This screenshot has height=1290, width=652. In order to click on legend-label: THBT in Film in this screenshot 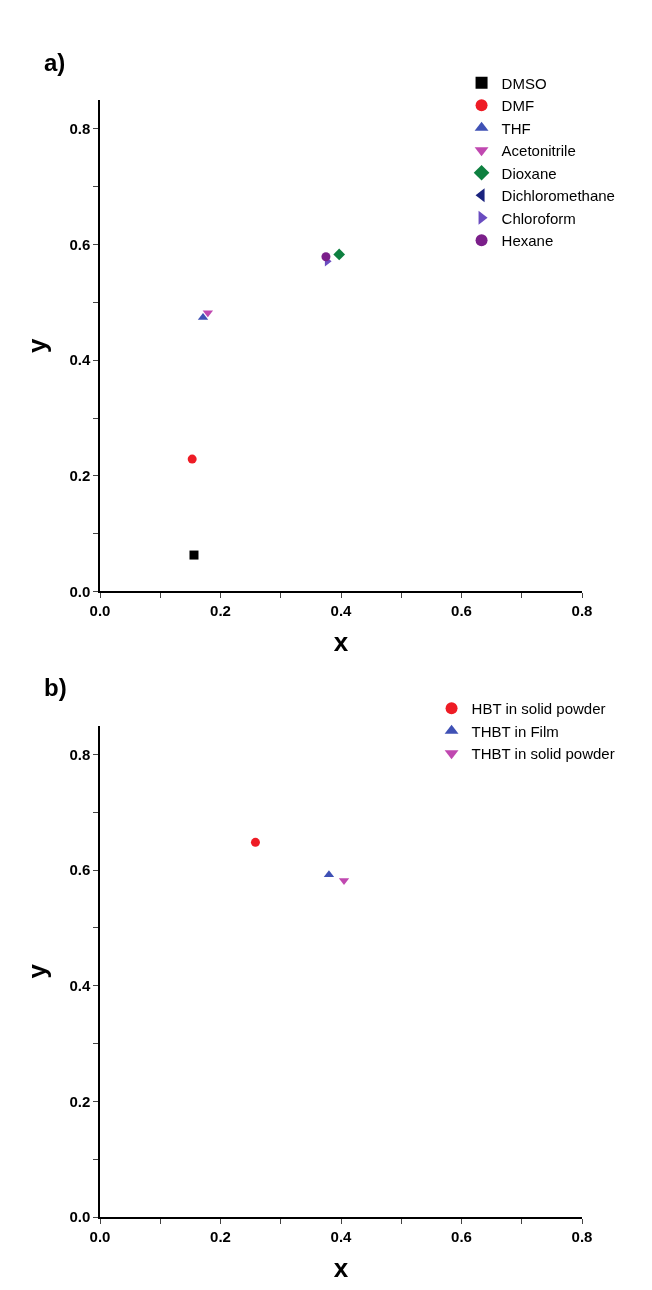, I will do `click(515, 731)`.